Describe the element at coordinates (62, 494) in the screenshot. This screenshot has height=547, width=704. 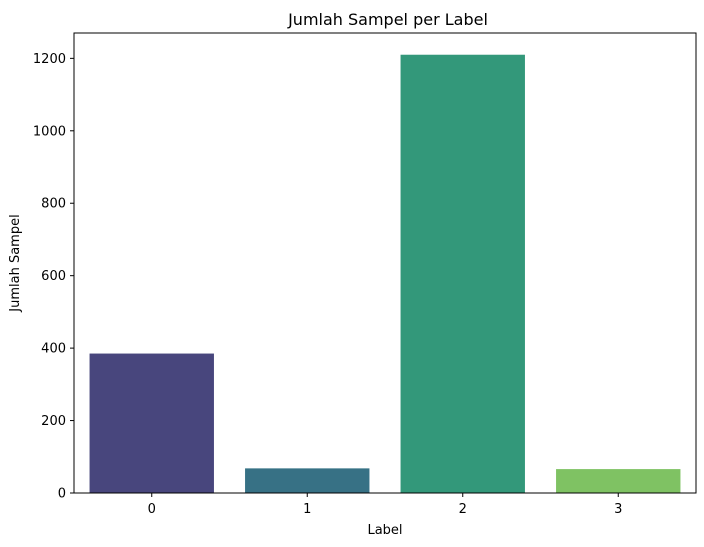
I see `y-tick-label-0: 0` at that location.